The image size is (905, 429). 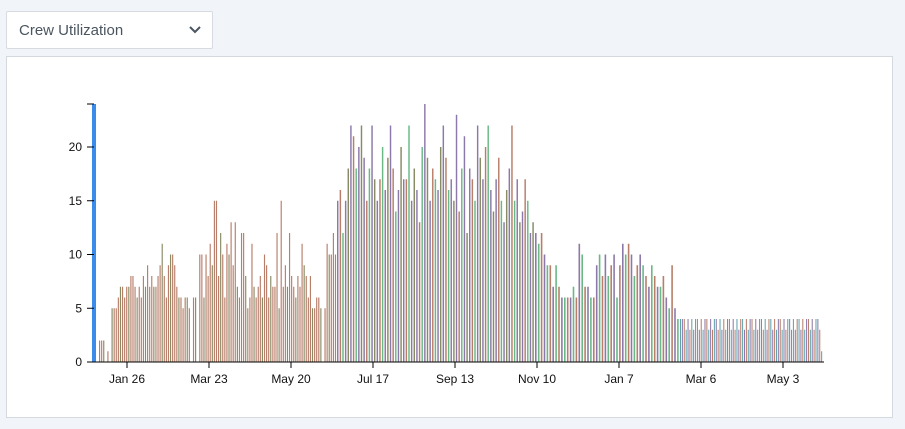 What do you see at coordinates (291, 379) in the screenshot?
I see `x-tick-label: May 20` at bounding box center [291, 379].